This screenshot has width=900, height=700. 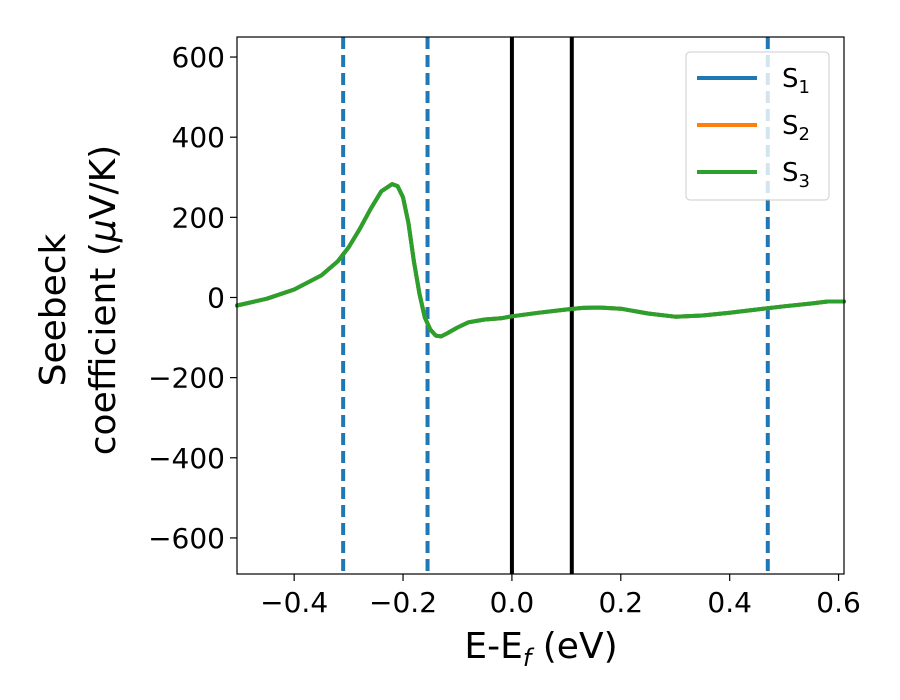 I want to click on y-tick-label: 0, so click(x=216, y=297).